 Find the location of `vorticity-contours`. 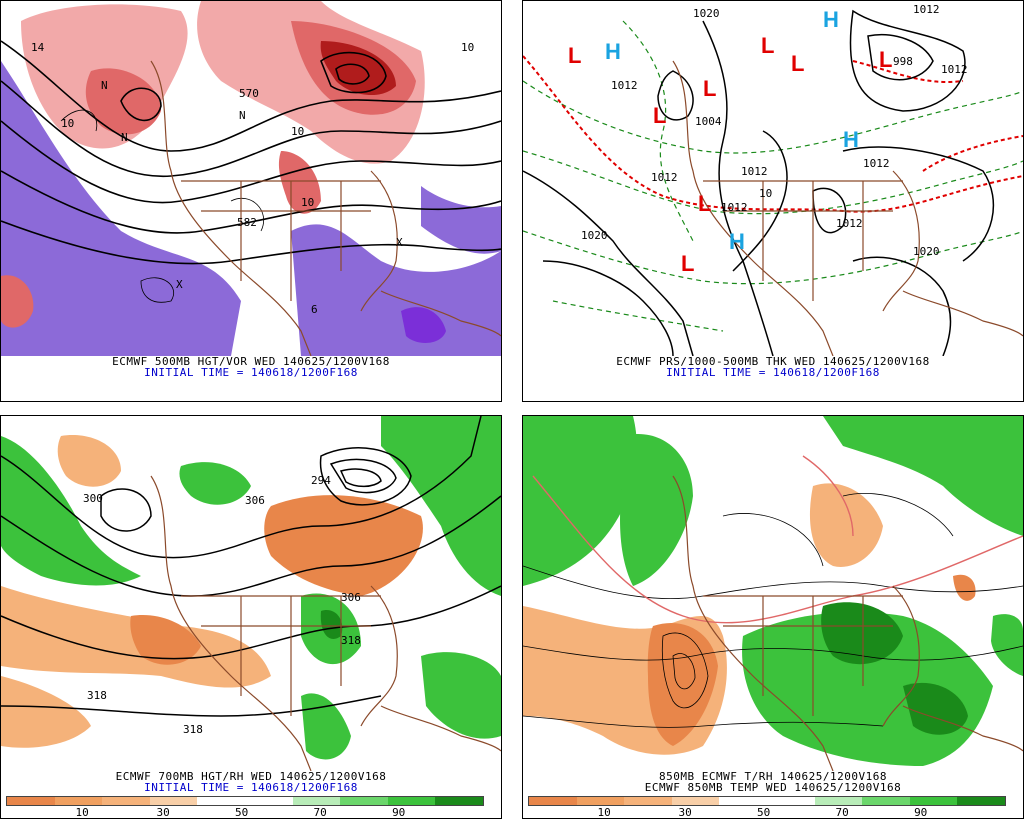

vorticity-contours is located at coordinates (162, 206).